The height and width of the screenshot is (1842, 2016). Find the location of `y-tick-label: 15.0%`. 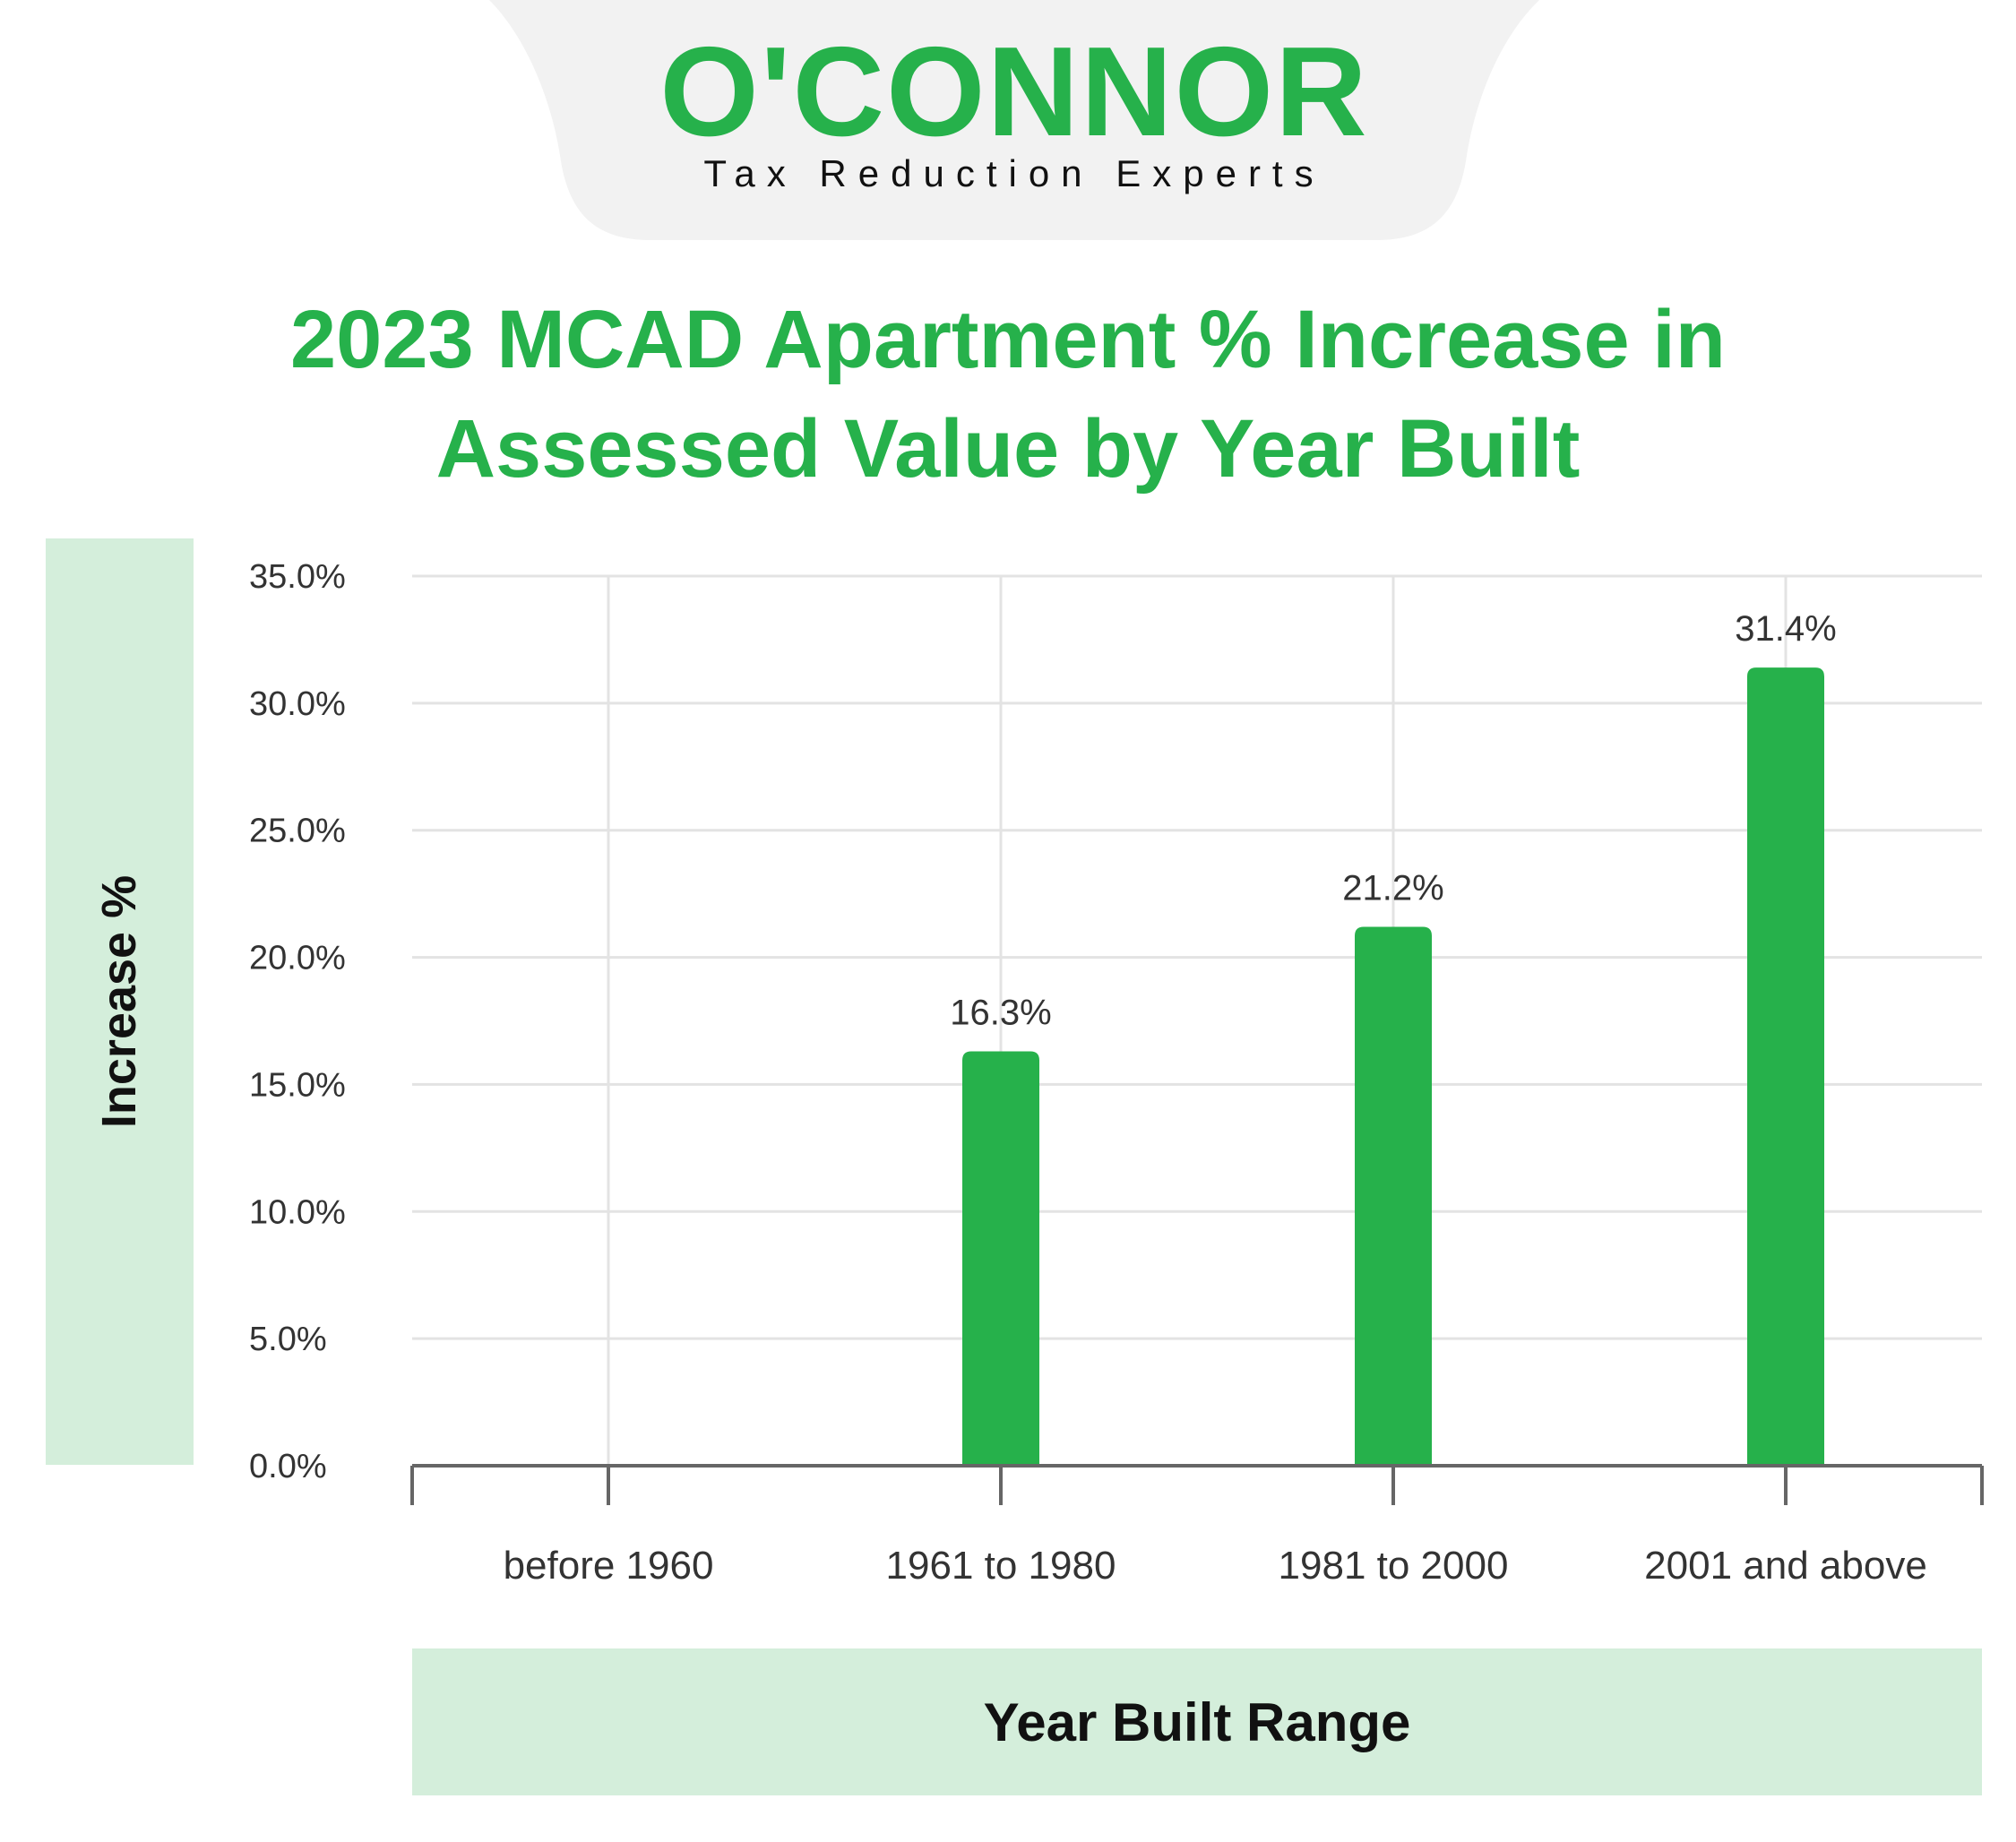

y-tick-label: 15.0% is located at coordinates (297, 1085).